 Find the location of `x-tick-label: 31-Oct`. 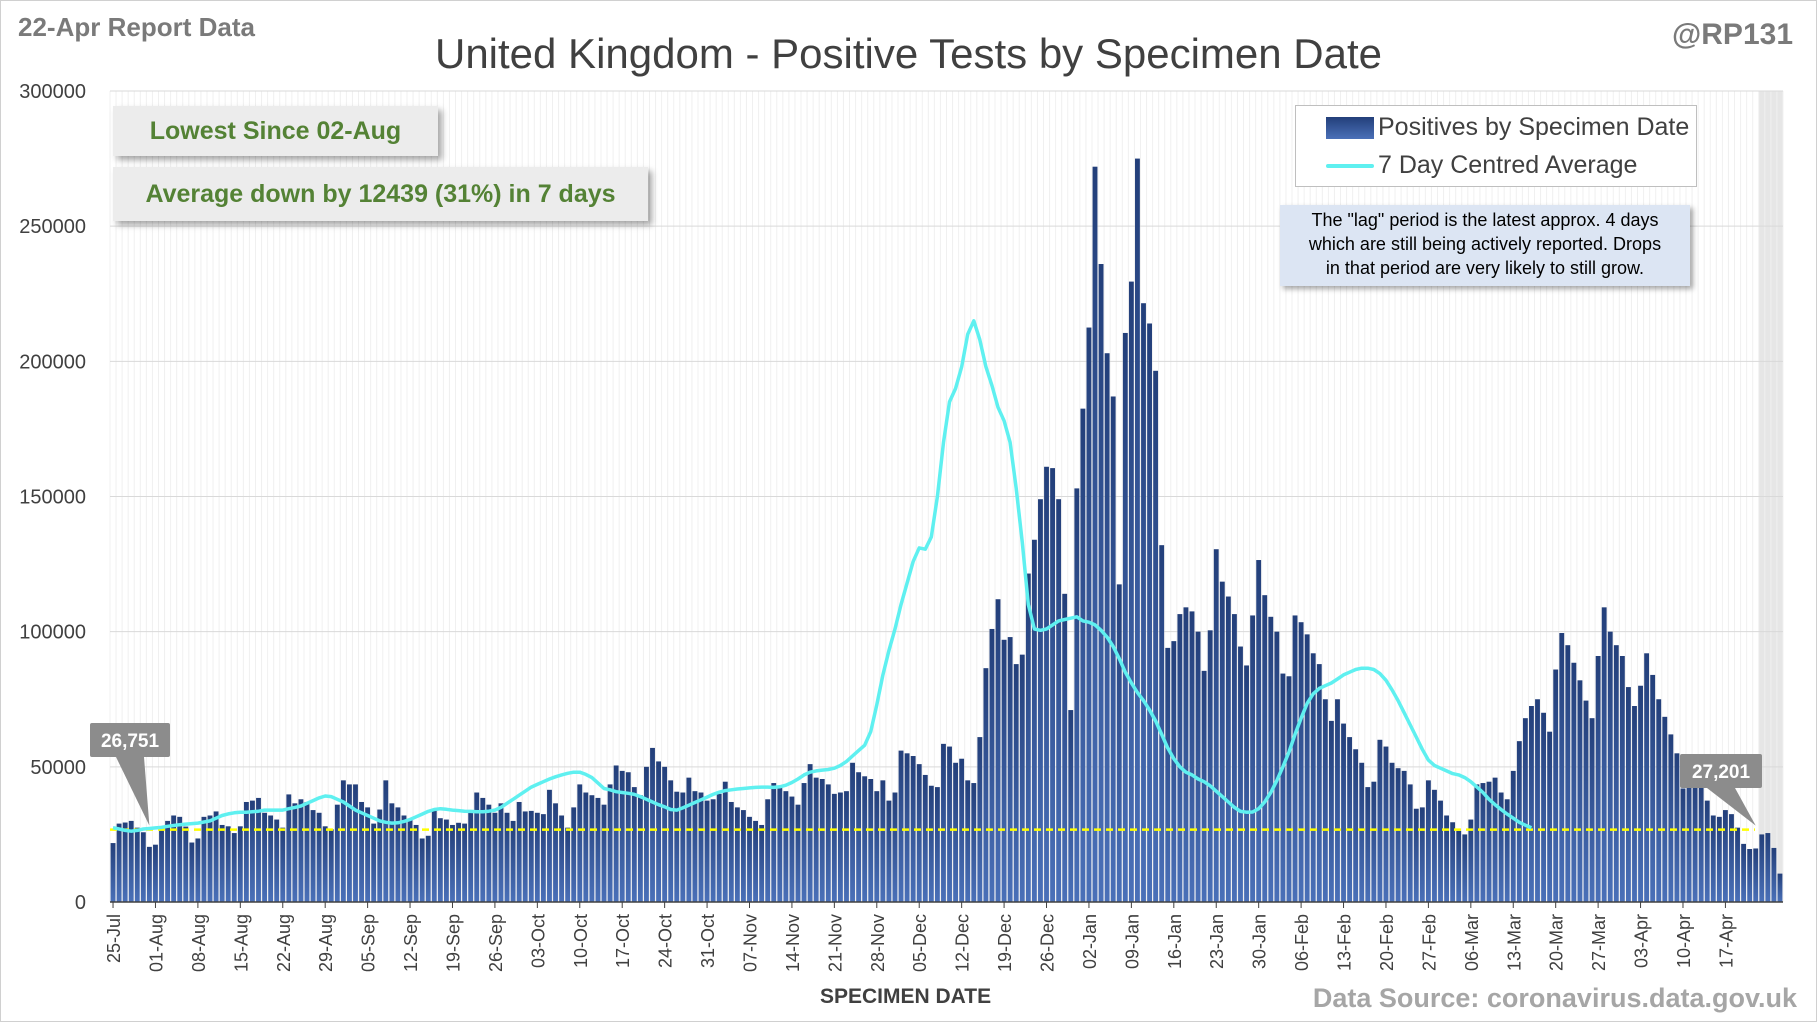

x-tick-label: 31-Oct is located at coordinates (708, 941).